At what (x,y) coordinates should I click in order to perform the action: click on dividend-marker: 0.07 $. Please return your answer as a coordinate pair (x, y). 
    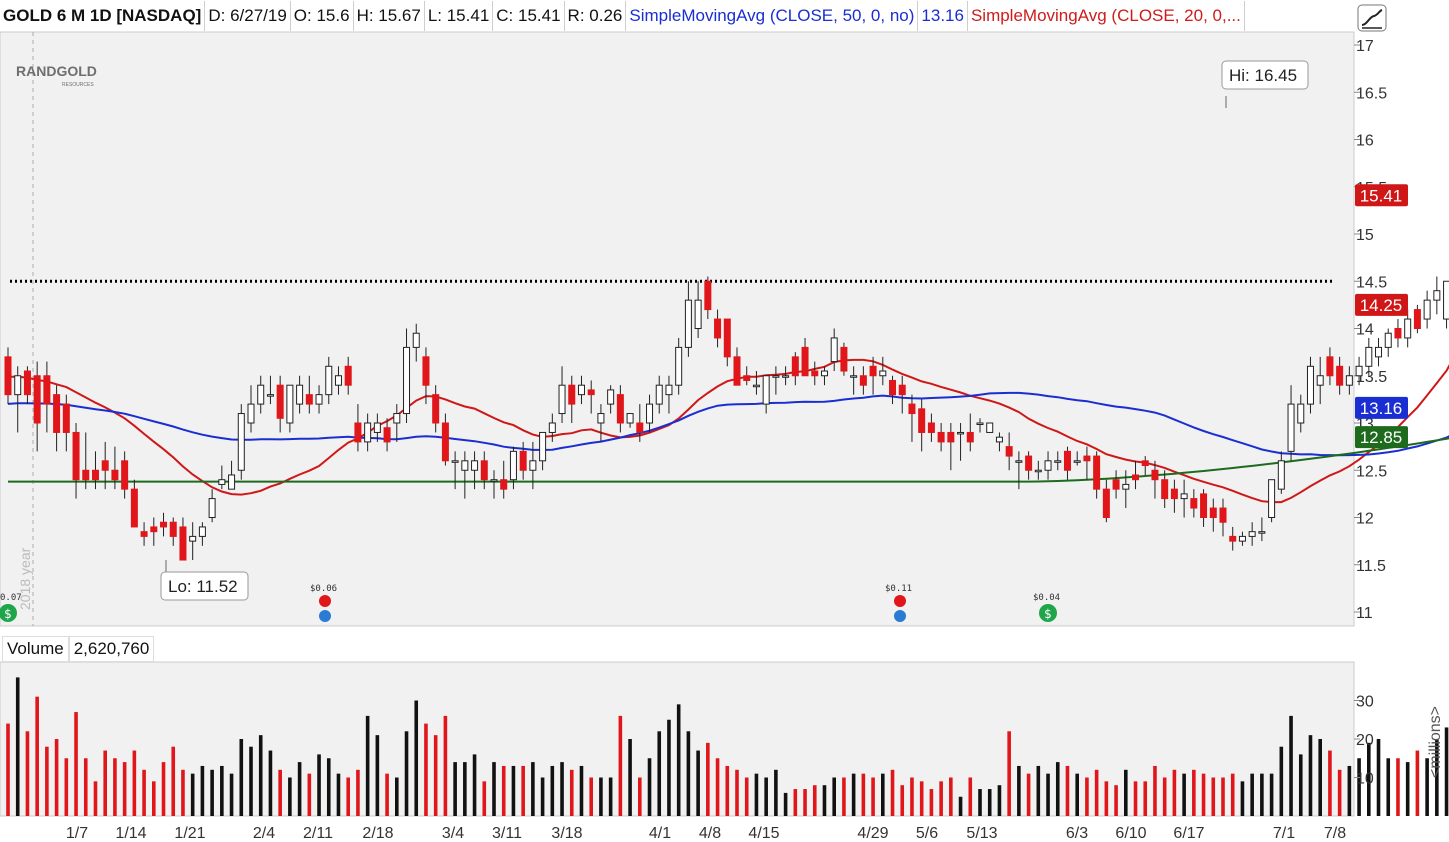
    Looking at the image, I should click on (11, 607).